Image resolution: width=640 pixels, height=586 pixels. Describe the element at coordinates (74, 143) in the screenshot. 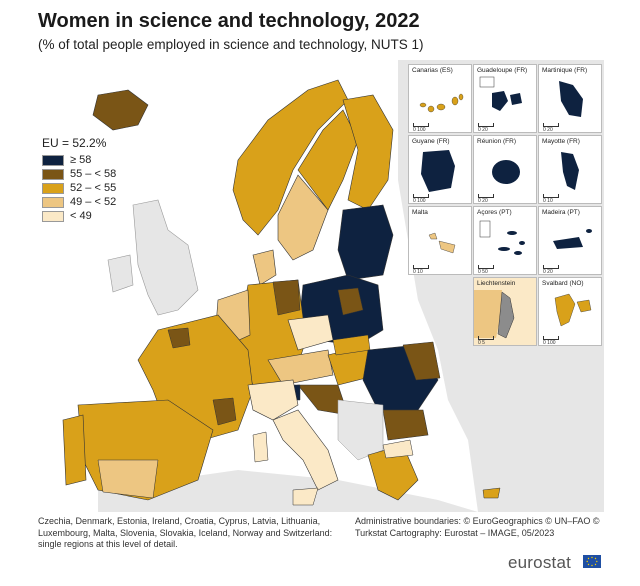

I see `legend-title: EU = 52.2%` at that location.